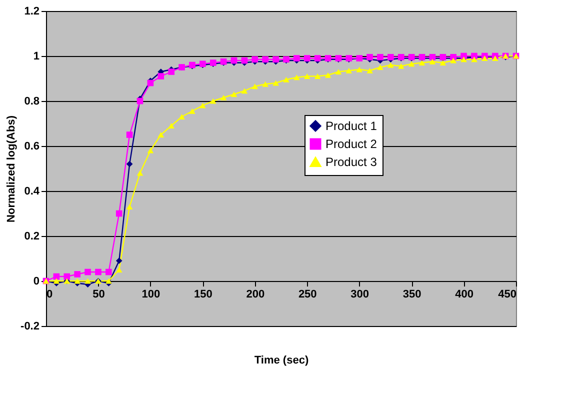 Image resolution: width=575 pixels, height=408 pixels. What do you see at coordinates (32, 12) in the screenshot?
I see `y-tick-label: 1.2` at bounding box center [32, 12].